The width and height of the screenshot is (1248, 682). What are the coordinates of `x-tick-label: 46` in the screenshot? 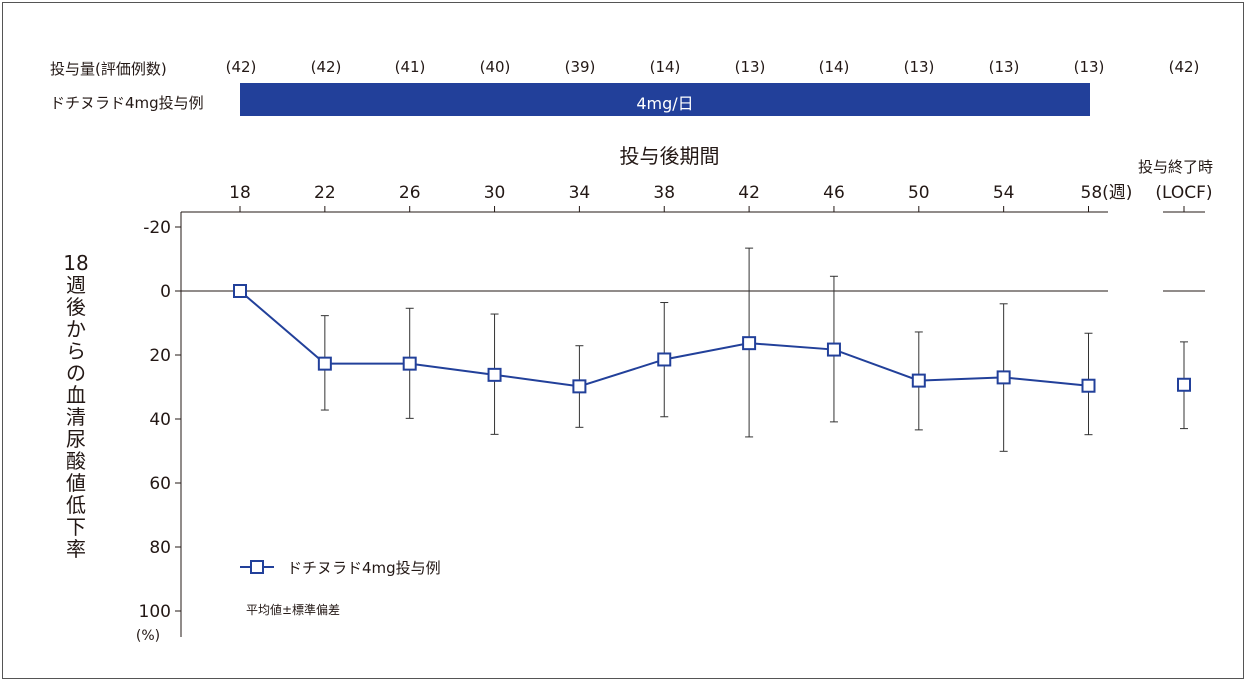 It's located at (834, 193).